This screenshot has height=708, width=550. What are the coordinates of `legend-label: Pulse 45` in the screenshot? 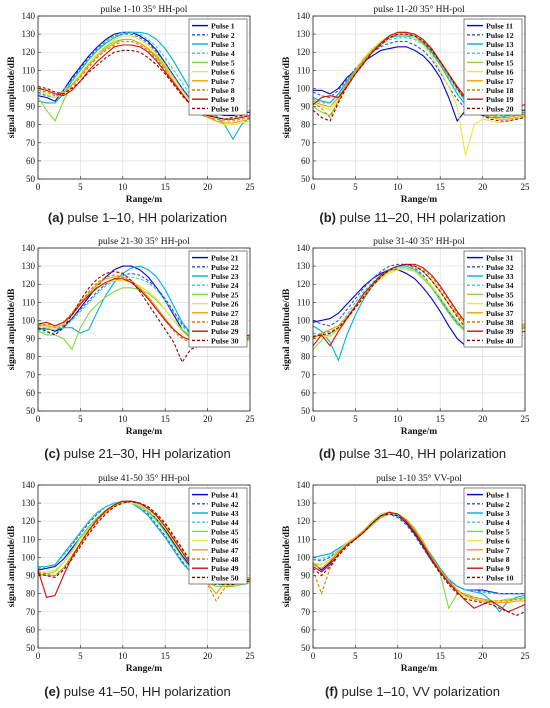 It's located at (225, 531).